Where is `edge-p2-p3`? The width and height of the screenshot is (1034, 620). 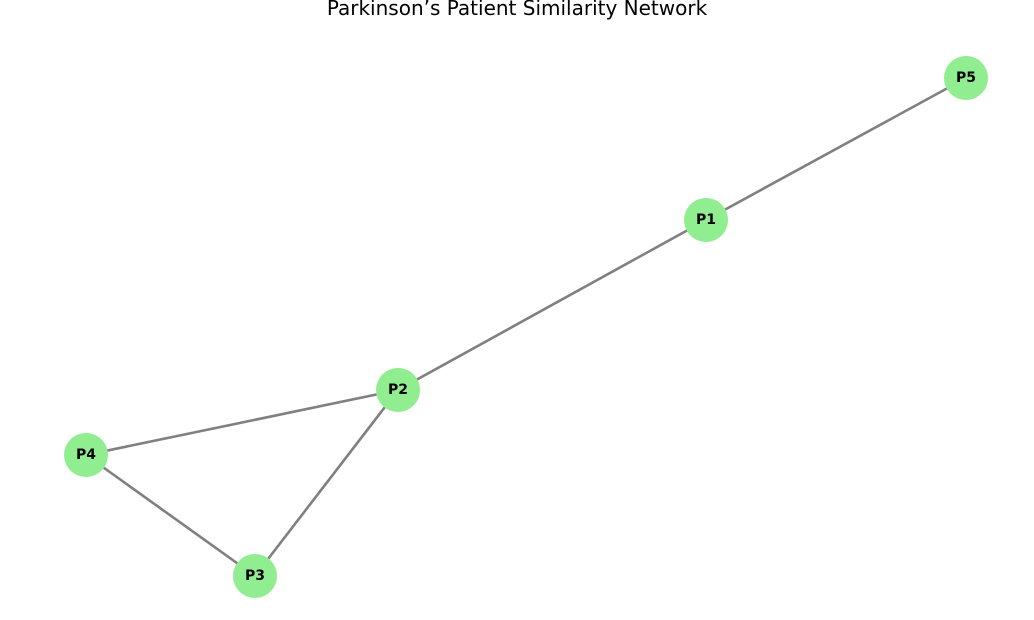 edge-p2-p3 is located at coordinates (326, 483).